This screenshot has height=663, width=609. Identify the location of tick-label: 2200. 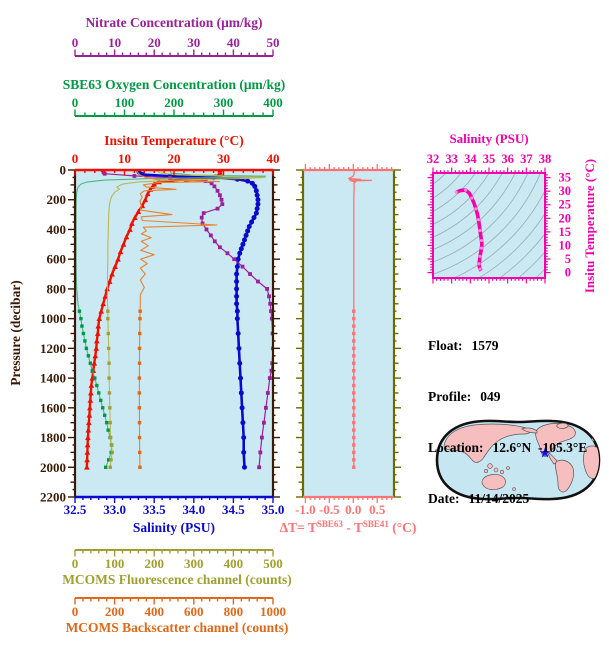
(53, 497).